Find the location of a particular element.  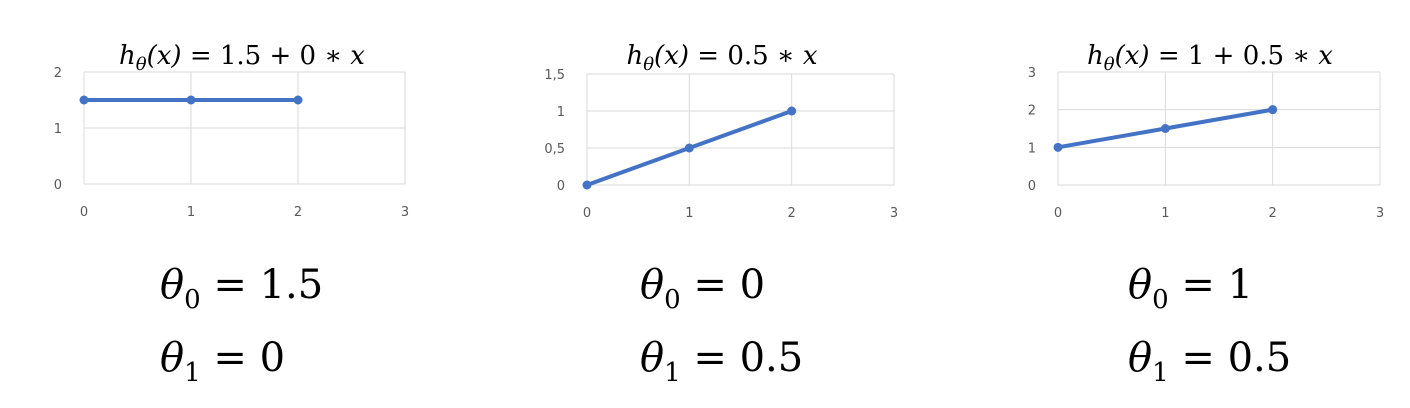

theta-0-equation: θ0 = 0 is located at coordinates (702, 288).